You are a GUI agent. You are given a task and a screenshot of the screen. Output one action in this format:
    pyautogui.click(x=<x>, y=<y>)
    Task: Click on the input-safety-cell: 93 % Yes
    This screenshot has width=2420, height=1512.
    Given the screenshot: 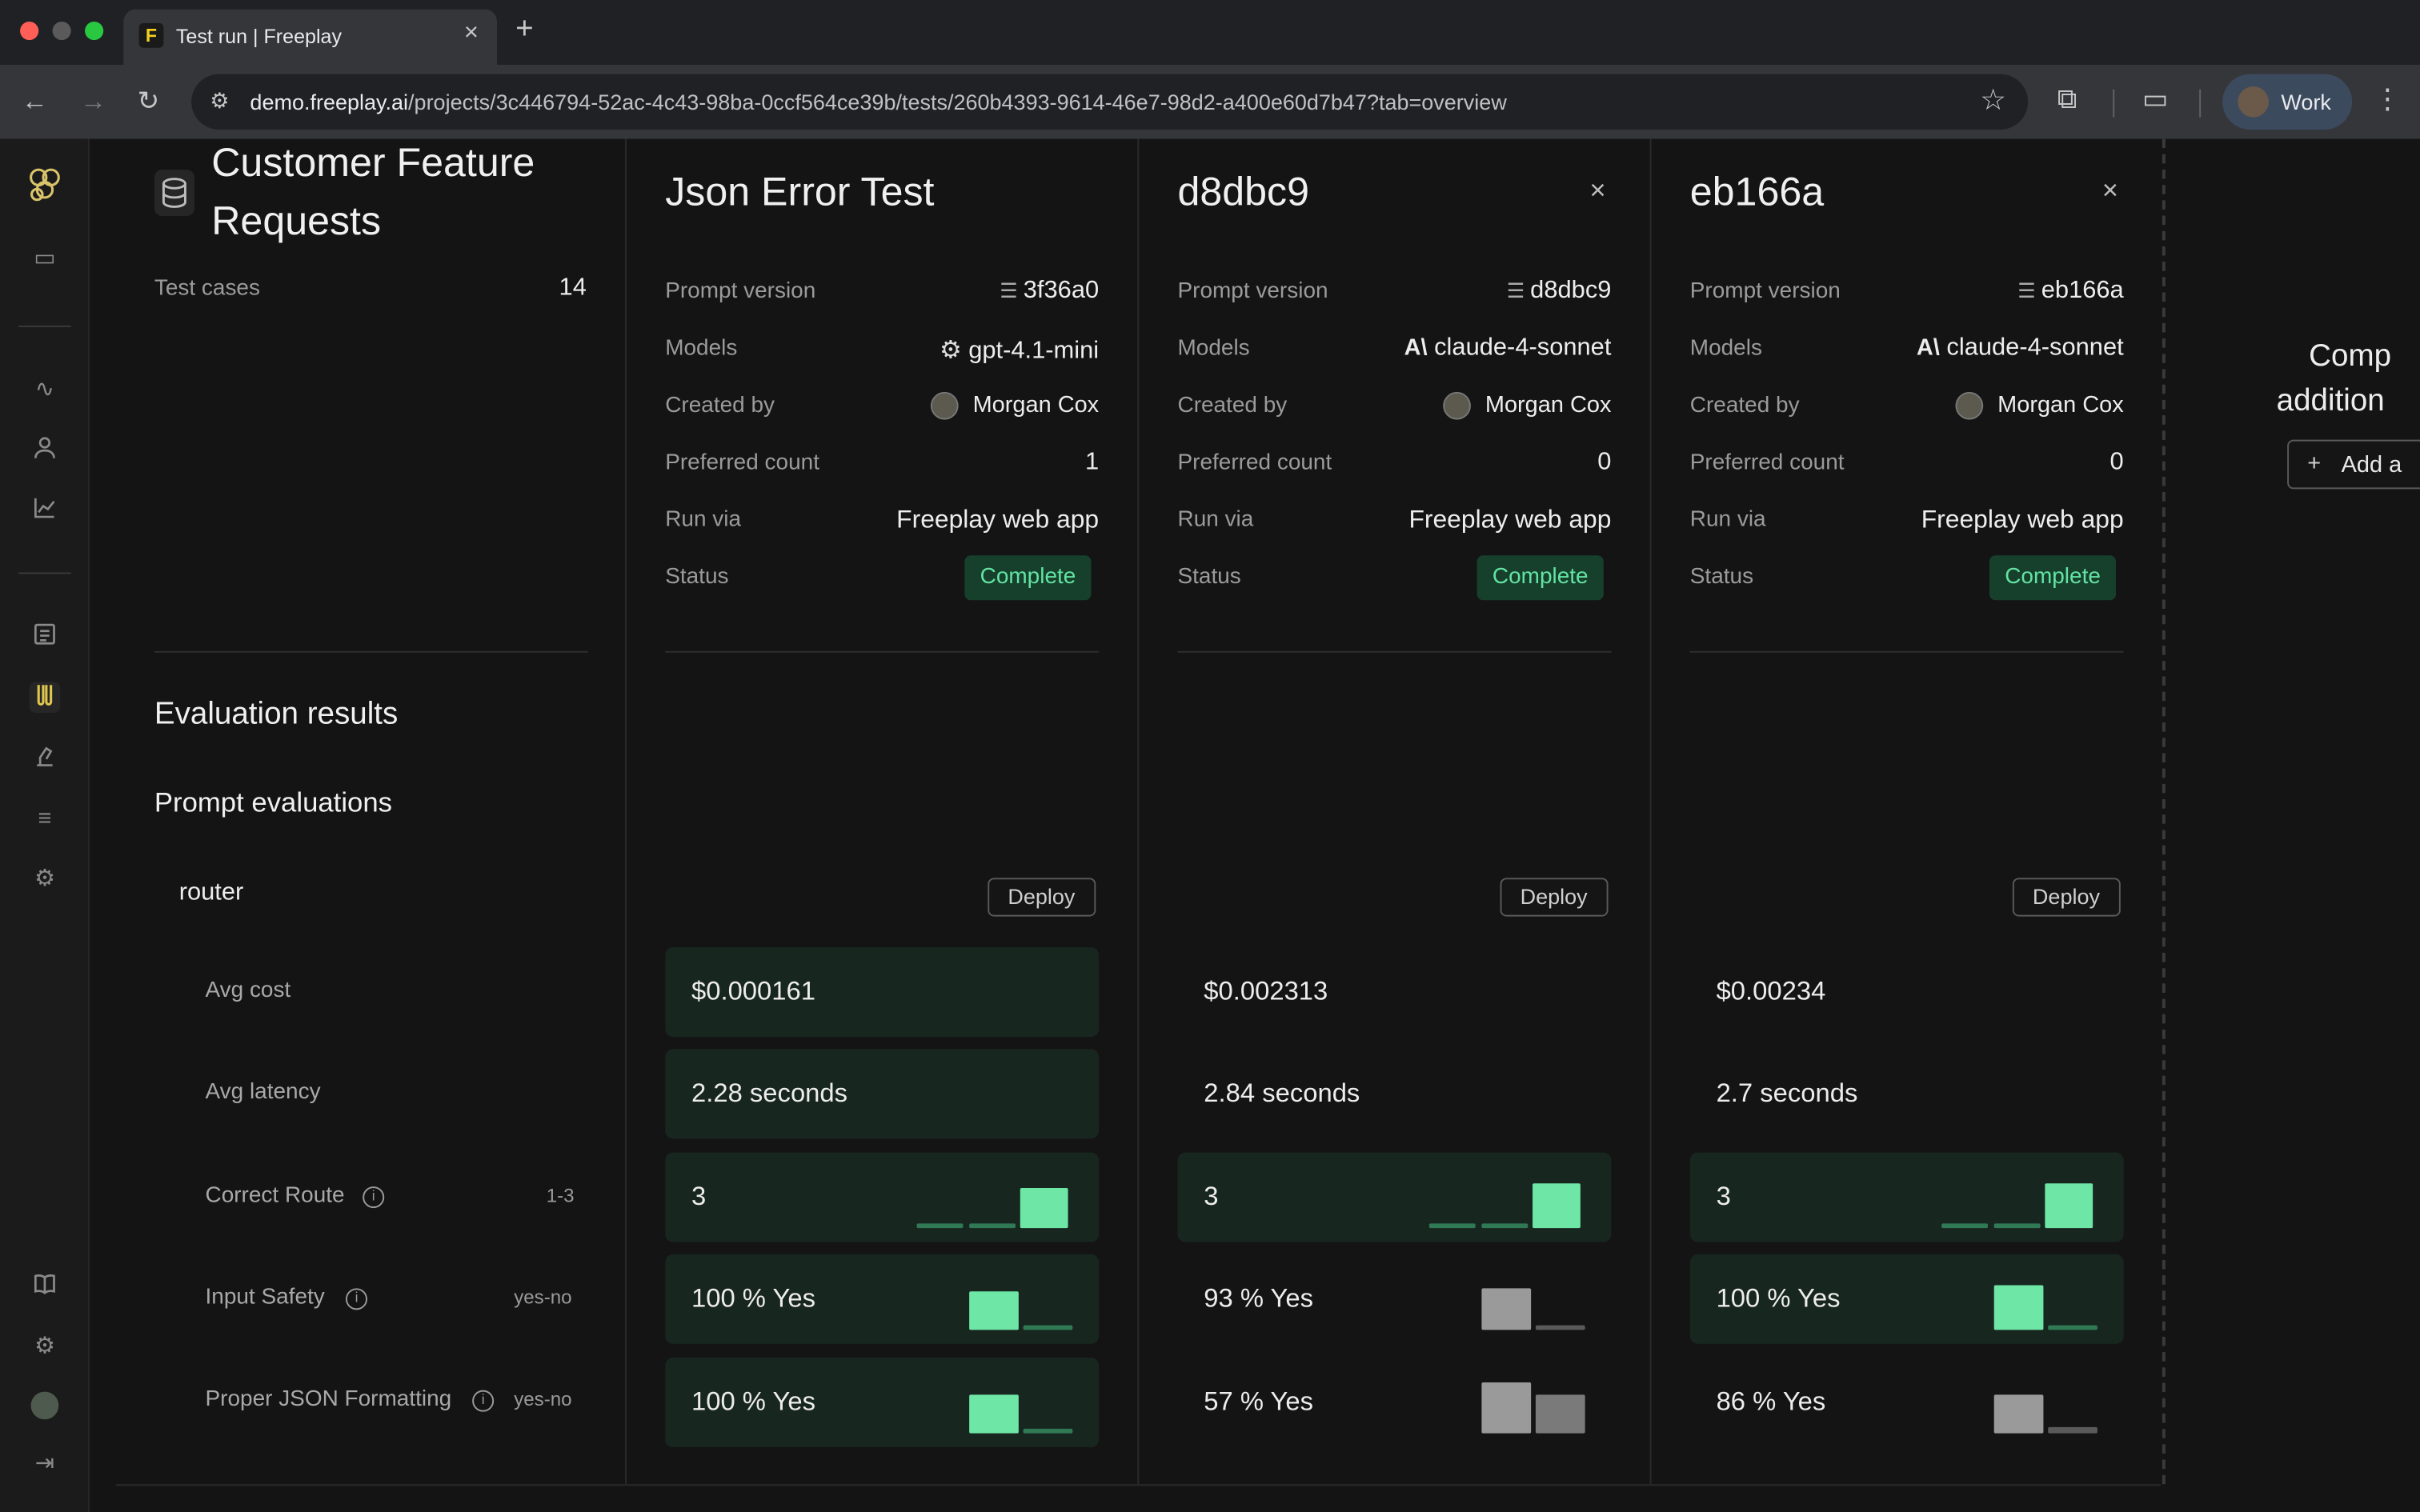 What is the action you would take?
    pyautogui.click(x=1394, y=1299)
    